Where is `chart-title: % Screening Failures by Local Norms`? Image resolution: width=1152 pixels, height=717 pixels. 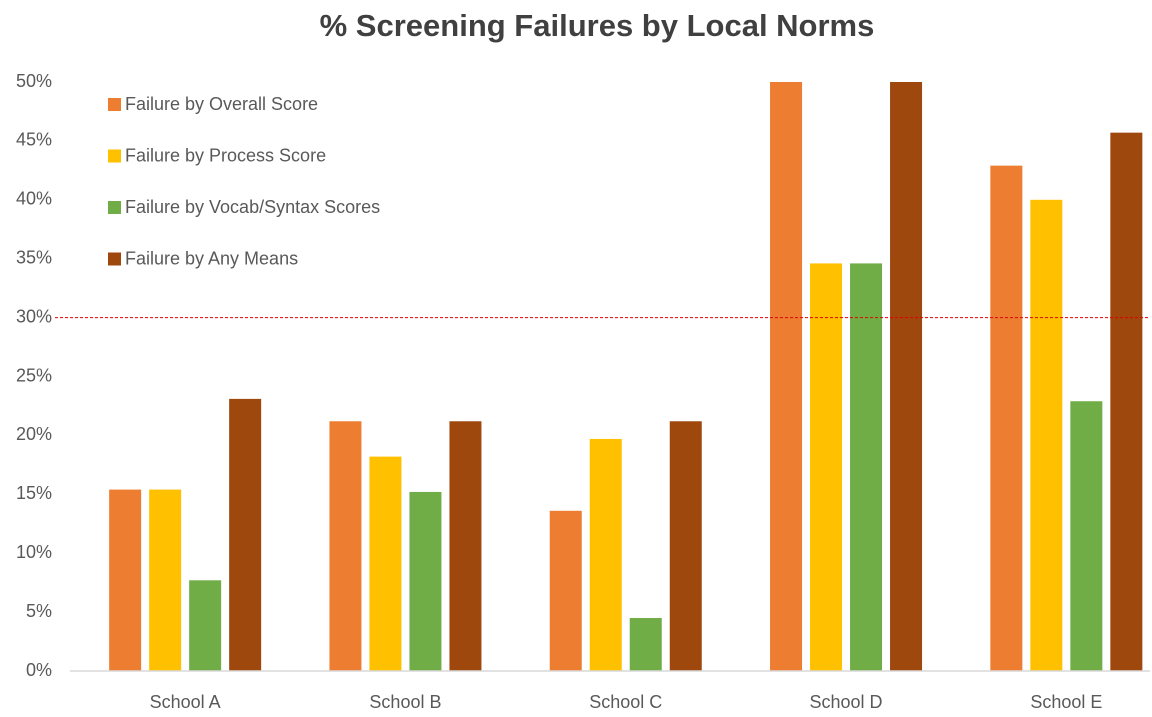
chart-title: % Screening Failures by Local Norms is located at coordinates (597, 25).